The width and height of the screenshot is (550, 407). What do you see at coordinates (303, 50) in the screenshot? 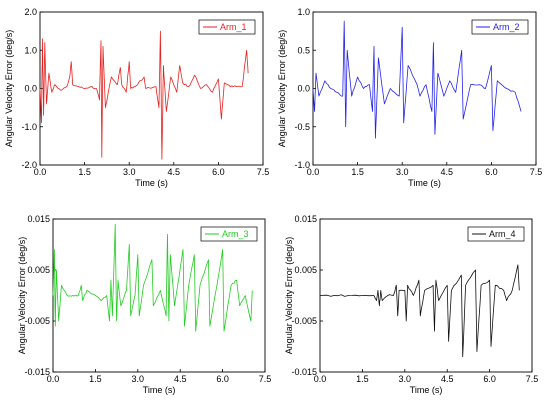
I see `y-tick-label: 0.5` at bounding box center [303, 50].